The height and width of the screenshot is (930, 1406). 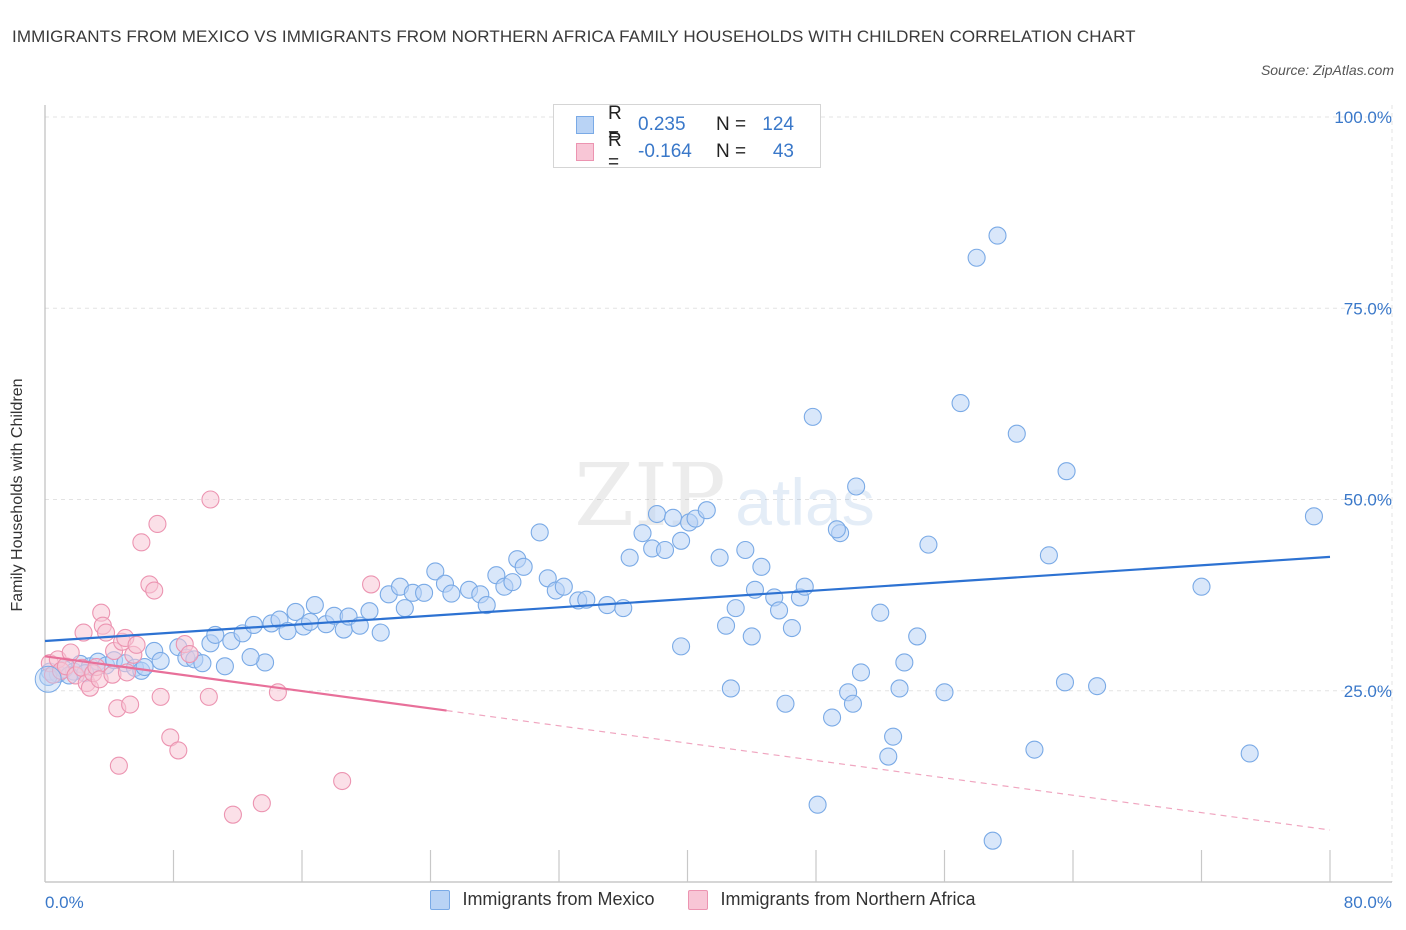 What do you see at coordinates (1368, 500) in the screenshot?
I see `y-tick-label: 50.0%` at bounding box center [1368, 500].